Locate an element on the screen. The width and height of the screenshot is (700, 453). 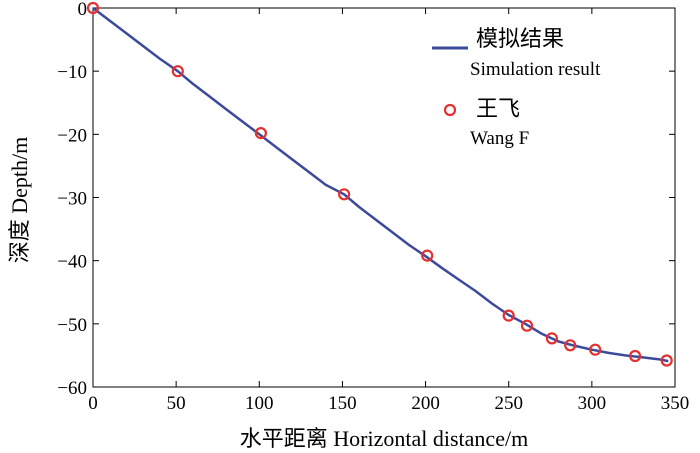
y-tick-label: −20 is located at coordinates (72, 135).